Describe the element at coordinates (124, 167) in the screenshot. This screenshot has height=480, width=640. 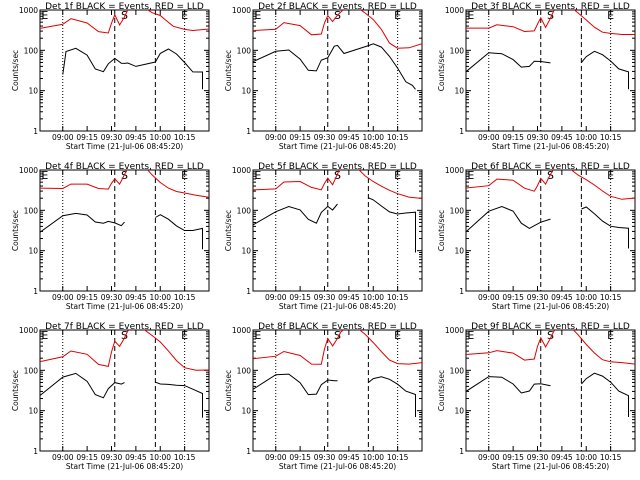
I see `panel-title: Det 4f BLACK = Events, RED = LLD` at that location.